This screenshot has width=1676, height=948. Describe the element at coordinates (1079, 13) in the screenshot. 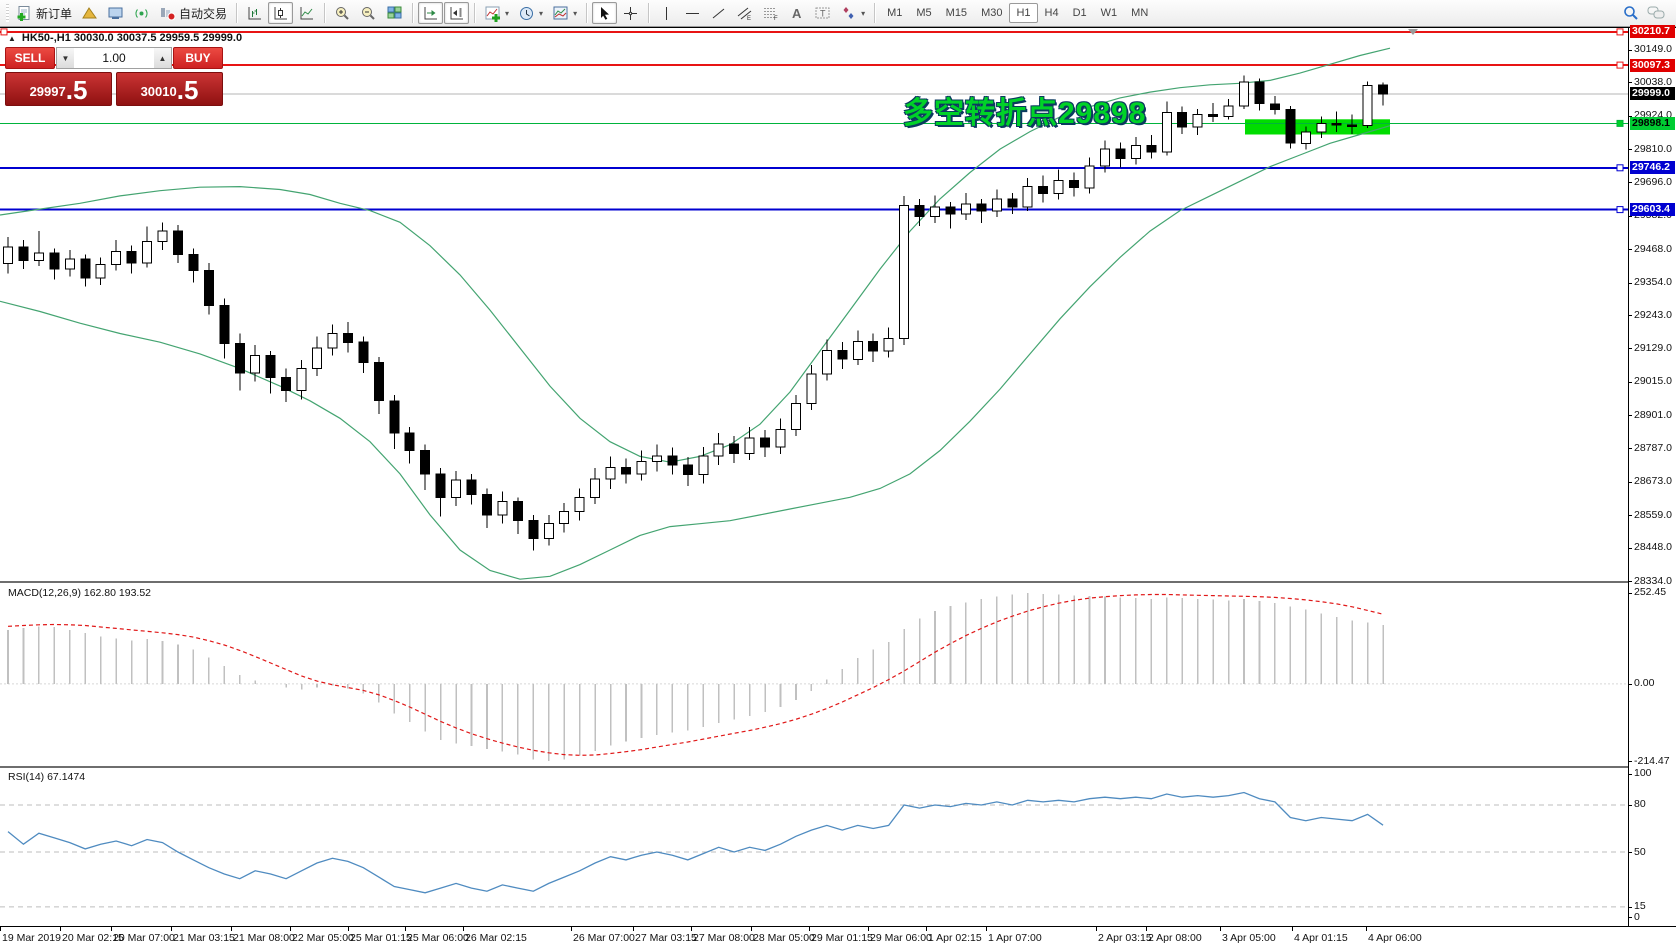

I see `timeframe-button-D1: D1` at that location.